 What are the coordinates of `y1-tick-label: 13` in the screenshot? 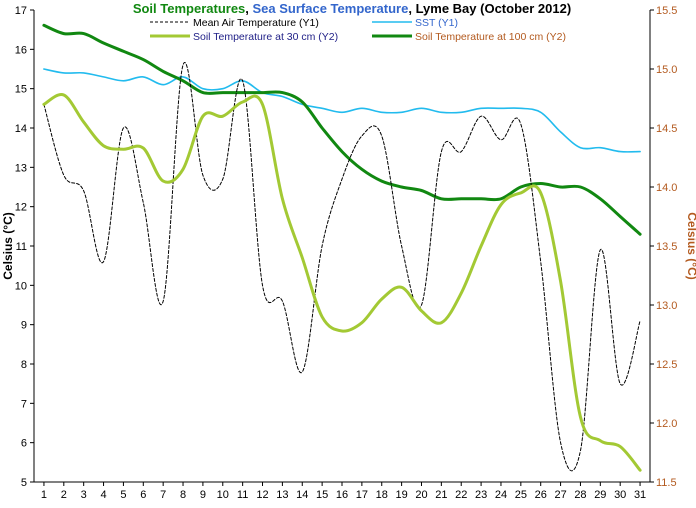 It's located at (21, 168).